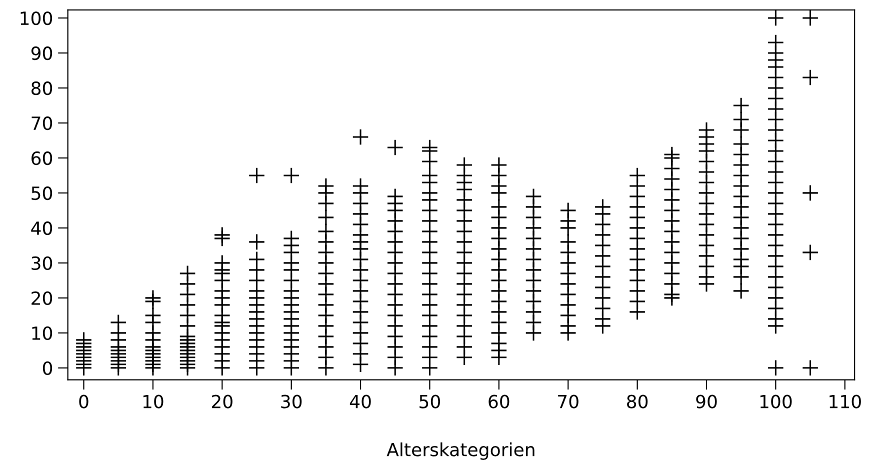  I want to click on y-tick-label: 30, so click(42, 263).